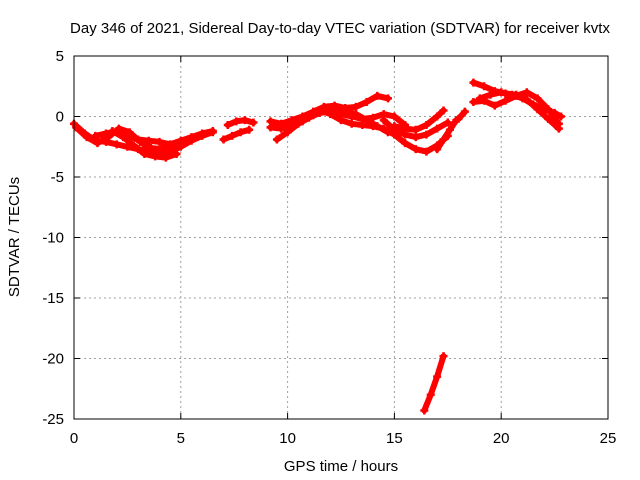  I want to click on y-tick-label: -15, so click(53, 298).